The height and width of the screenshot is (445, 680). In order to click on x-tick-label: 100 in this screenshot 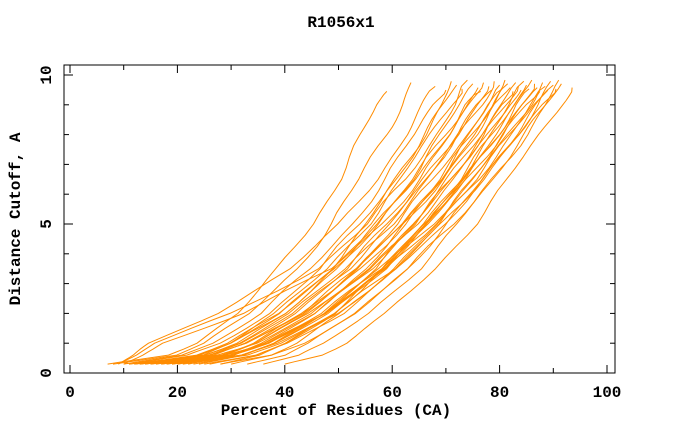, I will do `click(607, 393)`.